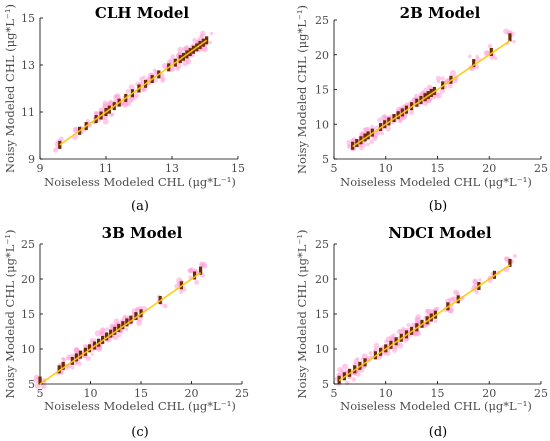  Describe the element at coordinates (438, 206) in the screenshot. I see `panel-label: (b)` at that location.